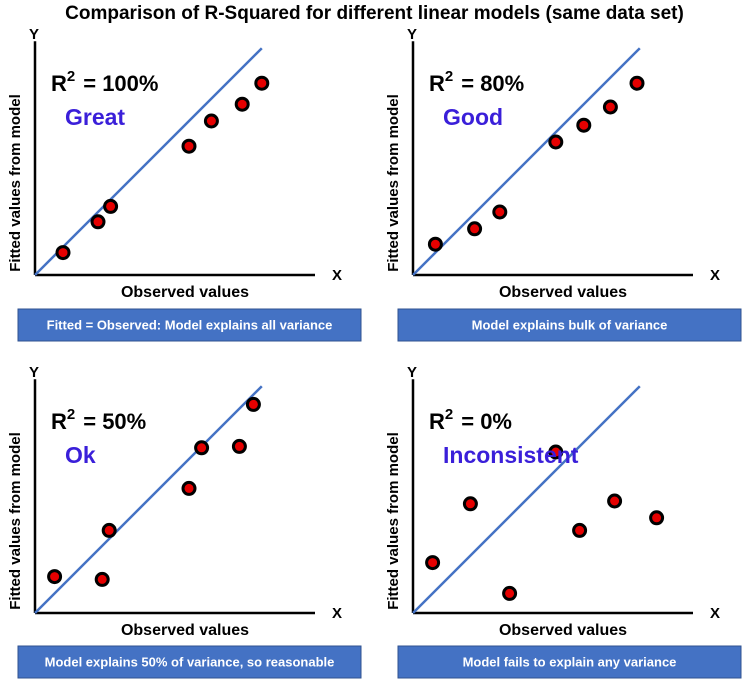 This screenshot has width=749, height=685. I want to click on caption-text: Model explains bulk of variance, so click(570, 325).